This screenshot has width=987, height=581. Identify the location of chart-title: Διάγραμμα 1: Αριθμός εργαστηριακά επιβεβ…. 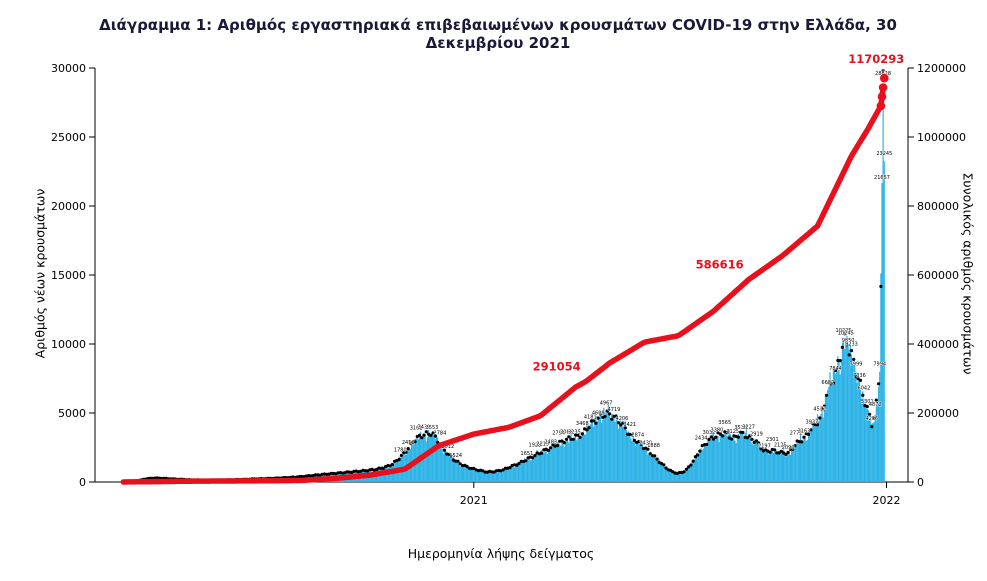
(498, 34).